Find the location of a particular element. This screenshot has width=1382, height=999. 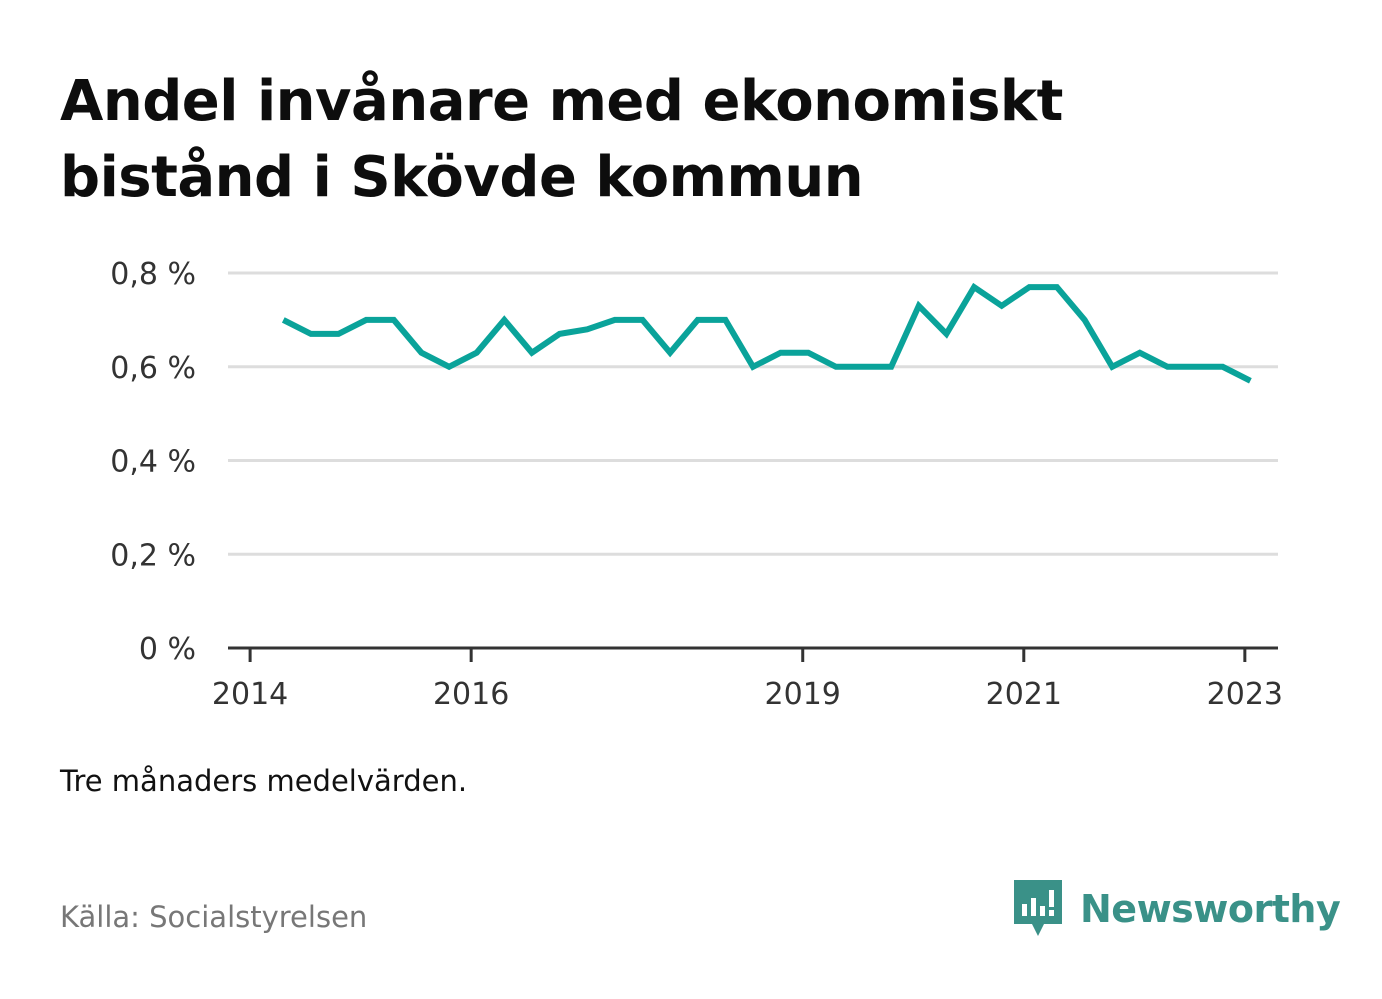

brand-logo: Newsworthy is located at coordinates (1175, 909).